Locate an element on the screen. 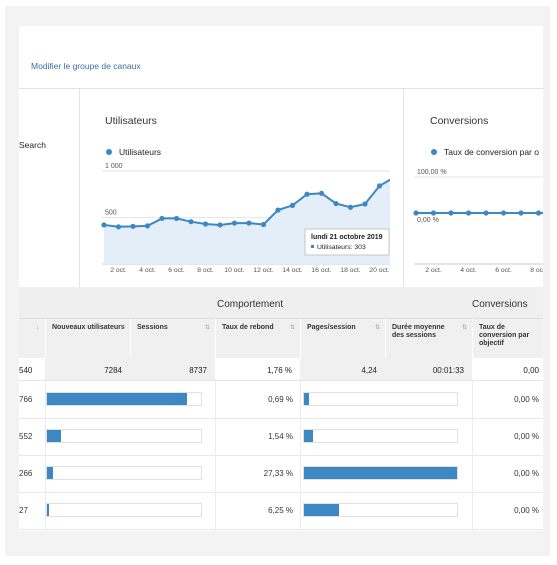 The image size is (557, 565). y-tick-label: 100,00 % is located at coordinates (432, 172).